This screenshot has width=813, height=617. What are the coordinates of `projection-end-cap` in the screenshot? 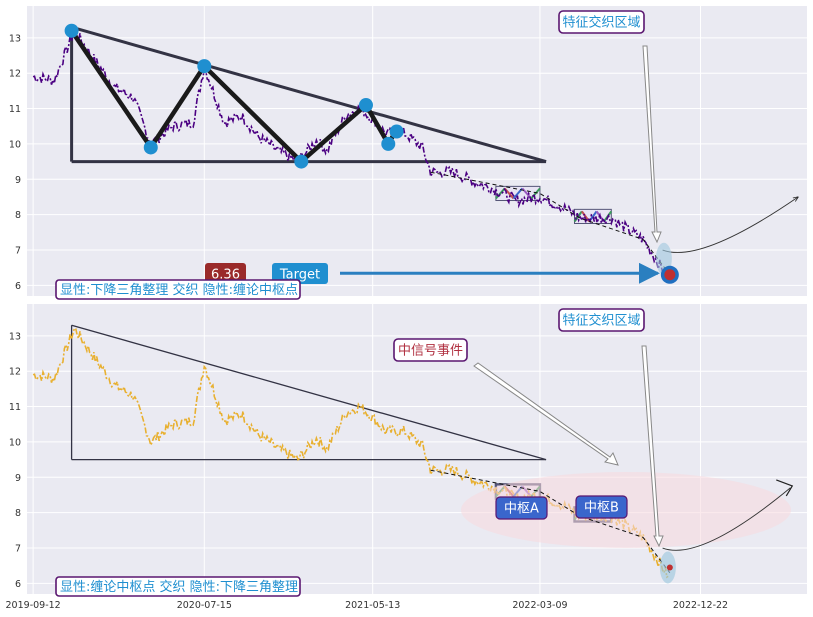 It's located at (785, 488).